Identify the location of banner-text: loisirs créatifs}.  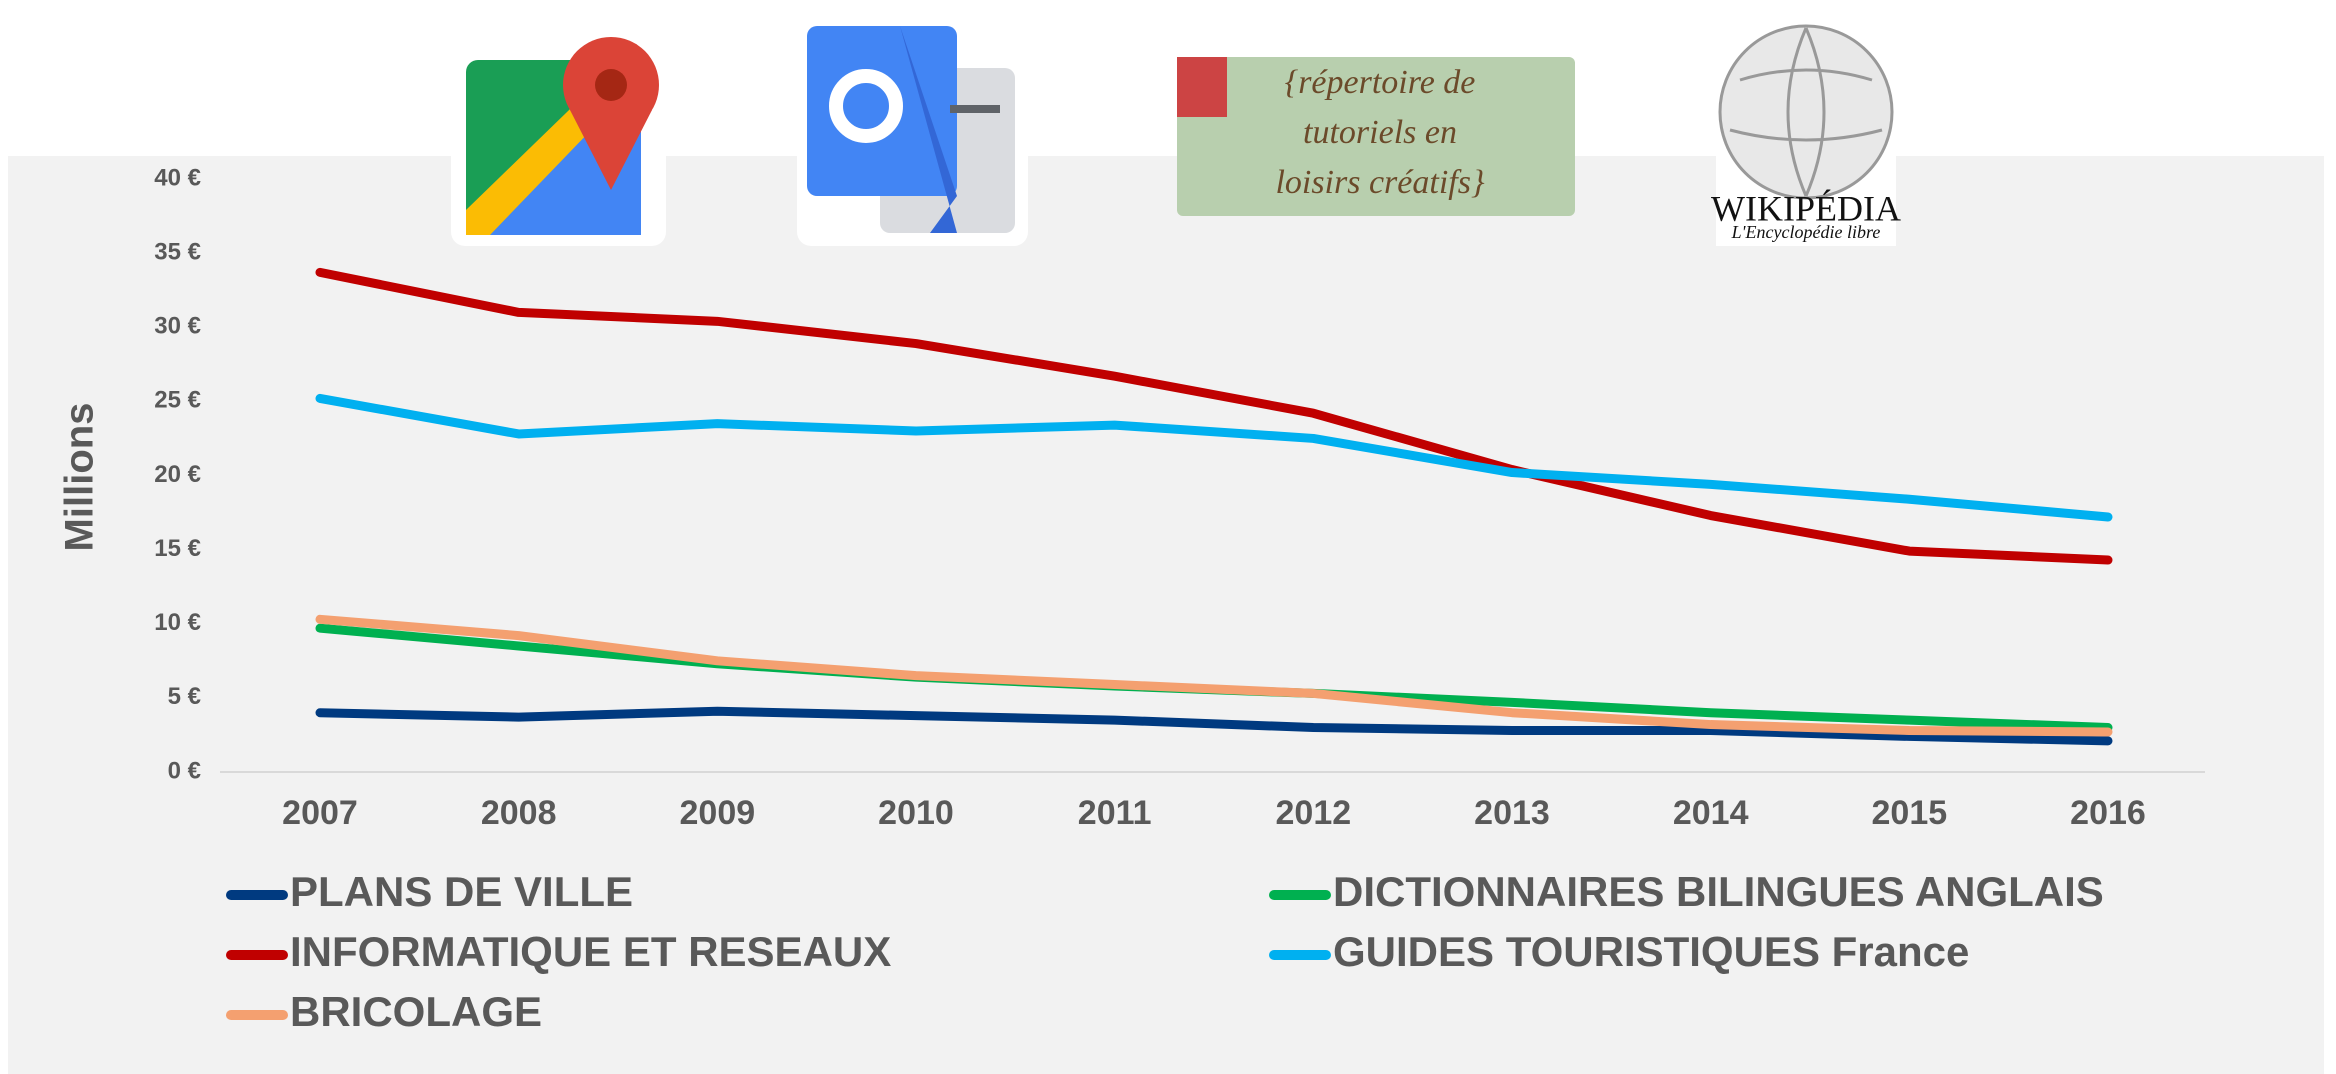
(1380, 182).